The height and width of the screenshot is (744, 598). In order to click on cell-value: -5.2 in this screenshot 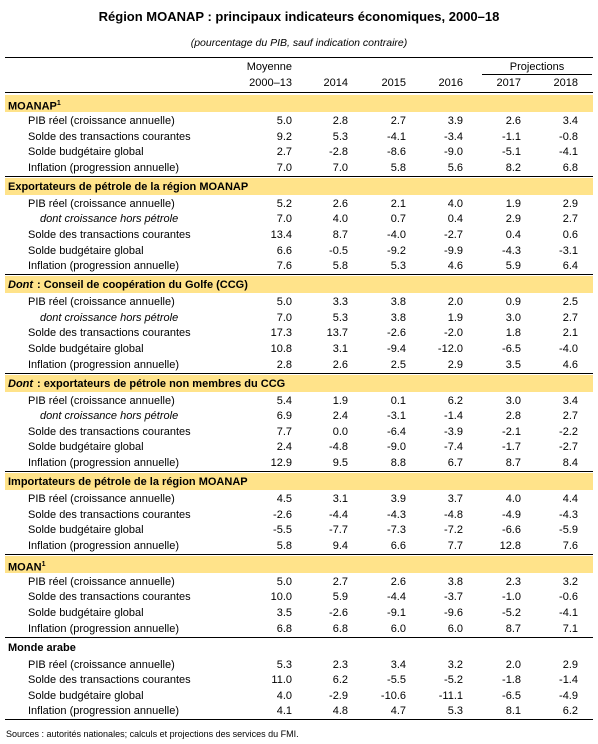, I will do `click(453, 680)`.